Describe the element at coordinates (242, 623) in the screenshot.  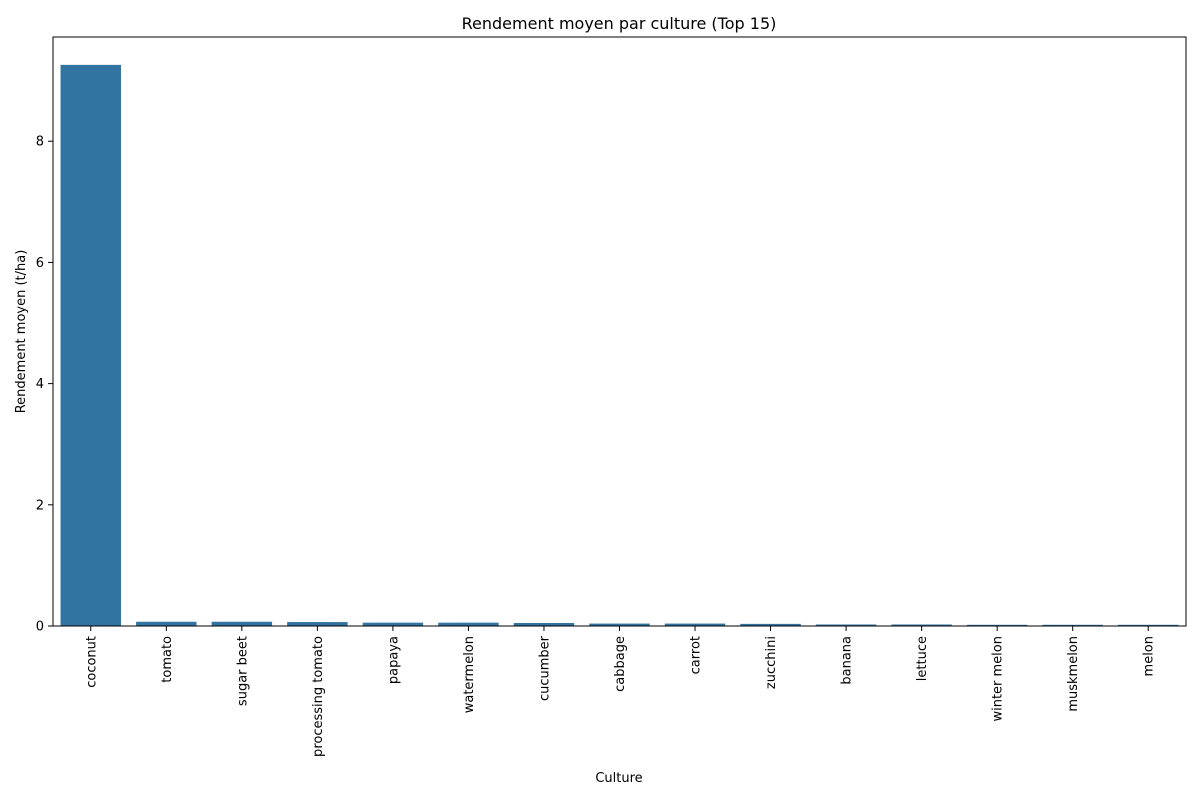
I see `bar-sugar-beet` at that location.